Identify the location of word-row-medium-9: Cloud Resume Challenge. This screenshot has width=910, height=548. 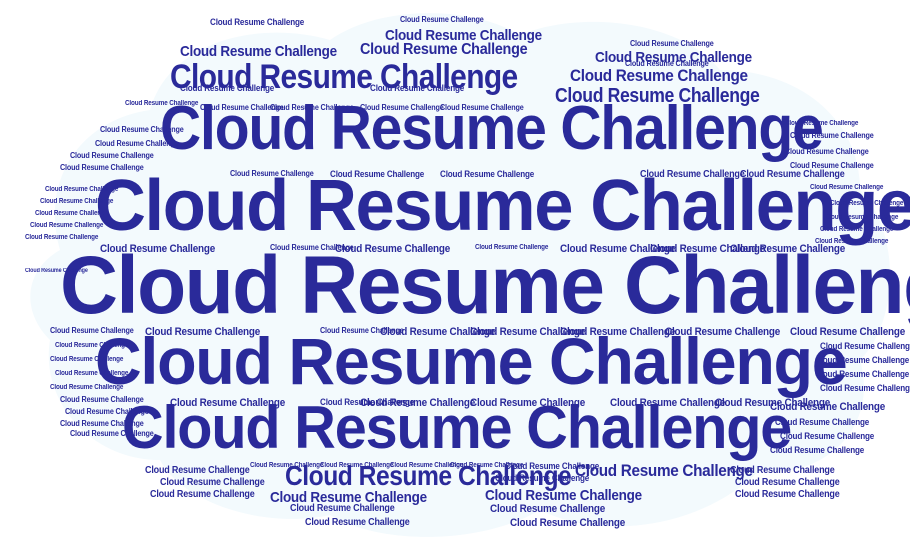
(664, 470).